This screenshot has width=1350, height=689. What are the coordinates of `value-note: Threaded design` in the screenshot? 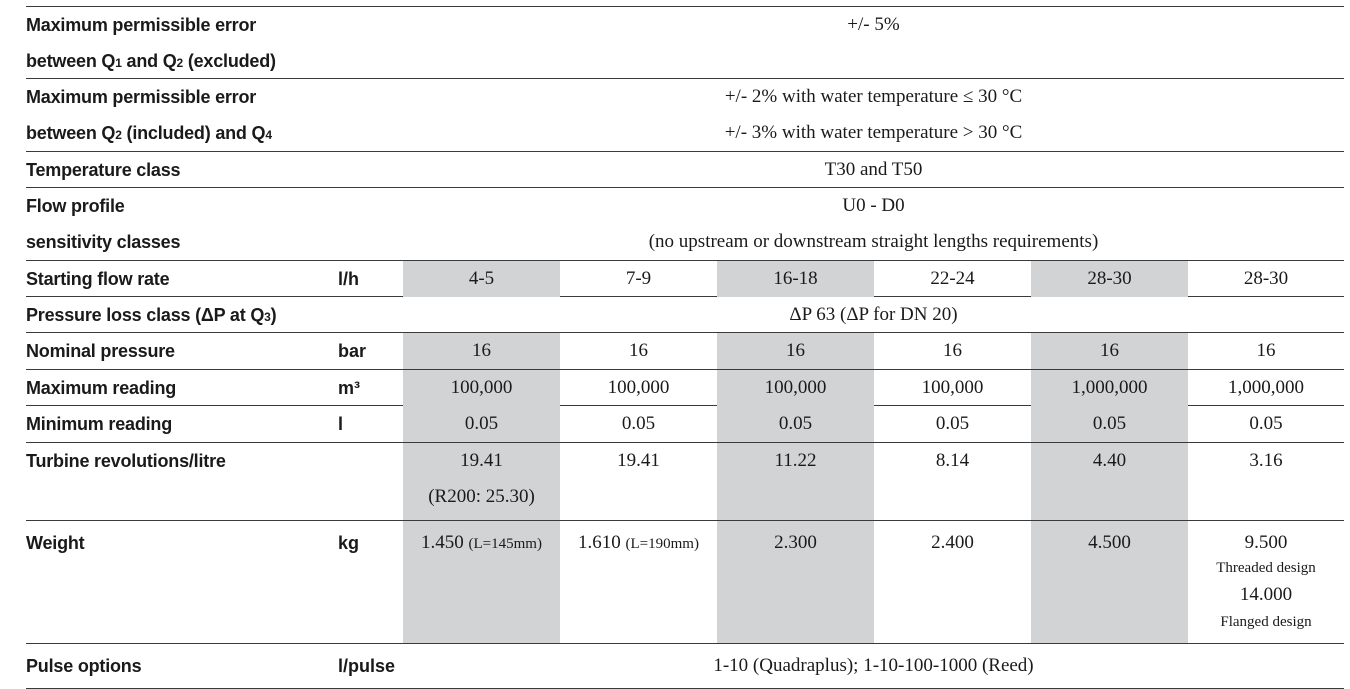 It's located at (1266, 568).